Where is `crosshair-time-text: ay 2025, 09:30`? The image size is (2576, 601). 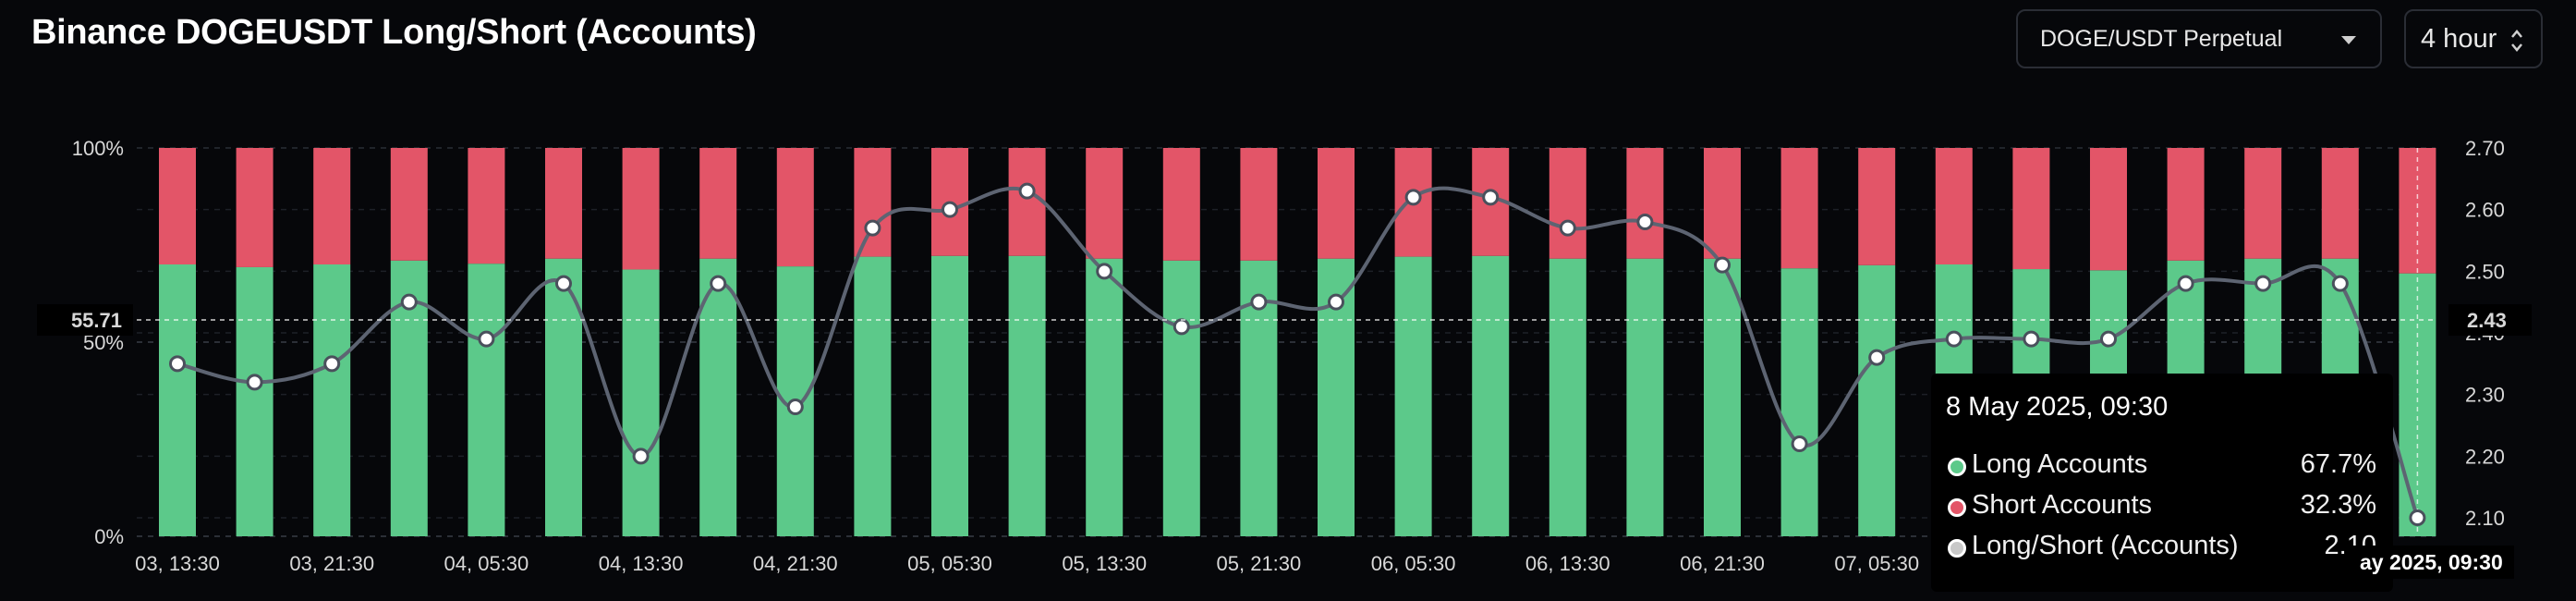
crosshair-time-text: ay 2025, 09:30 is located at coordinates (2431, 562).